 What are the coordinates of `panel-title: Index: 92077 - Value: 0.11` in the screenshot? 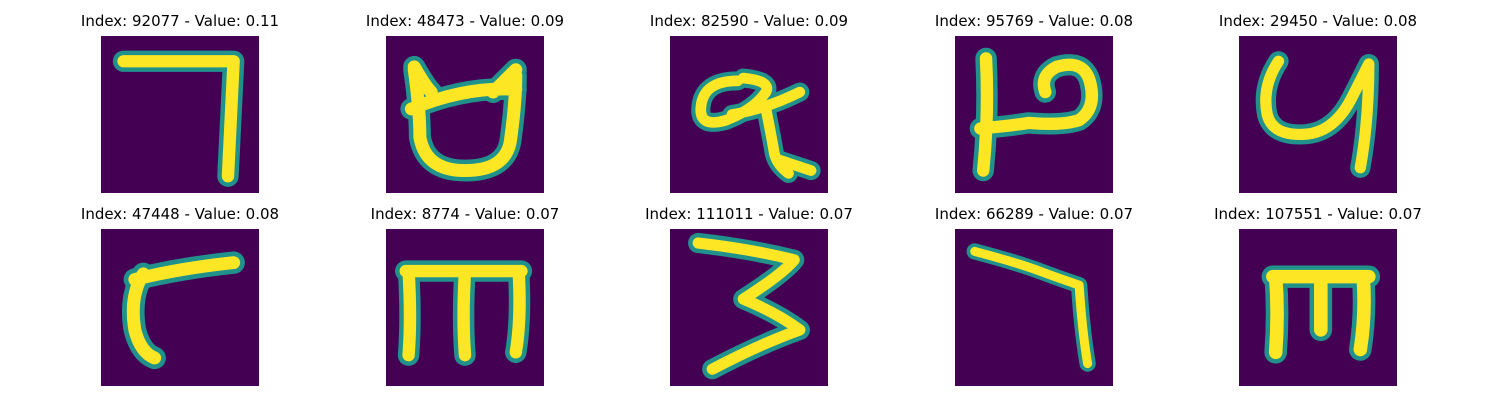 It's located at (180, 21).